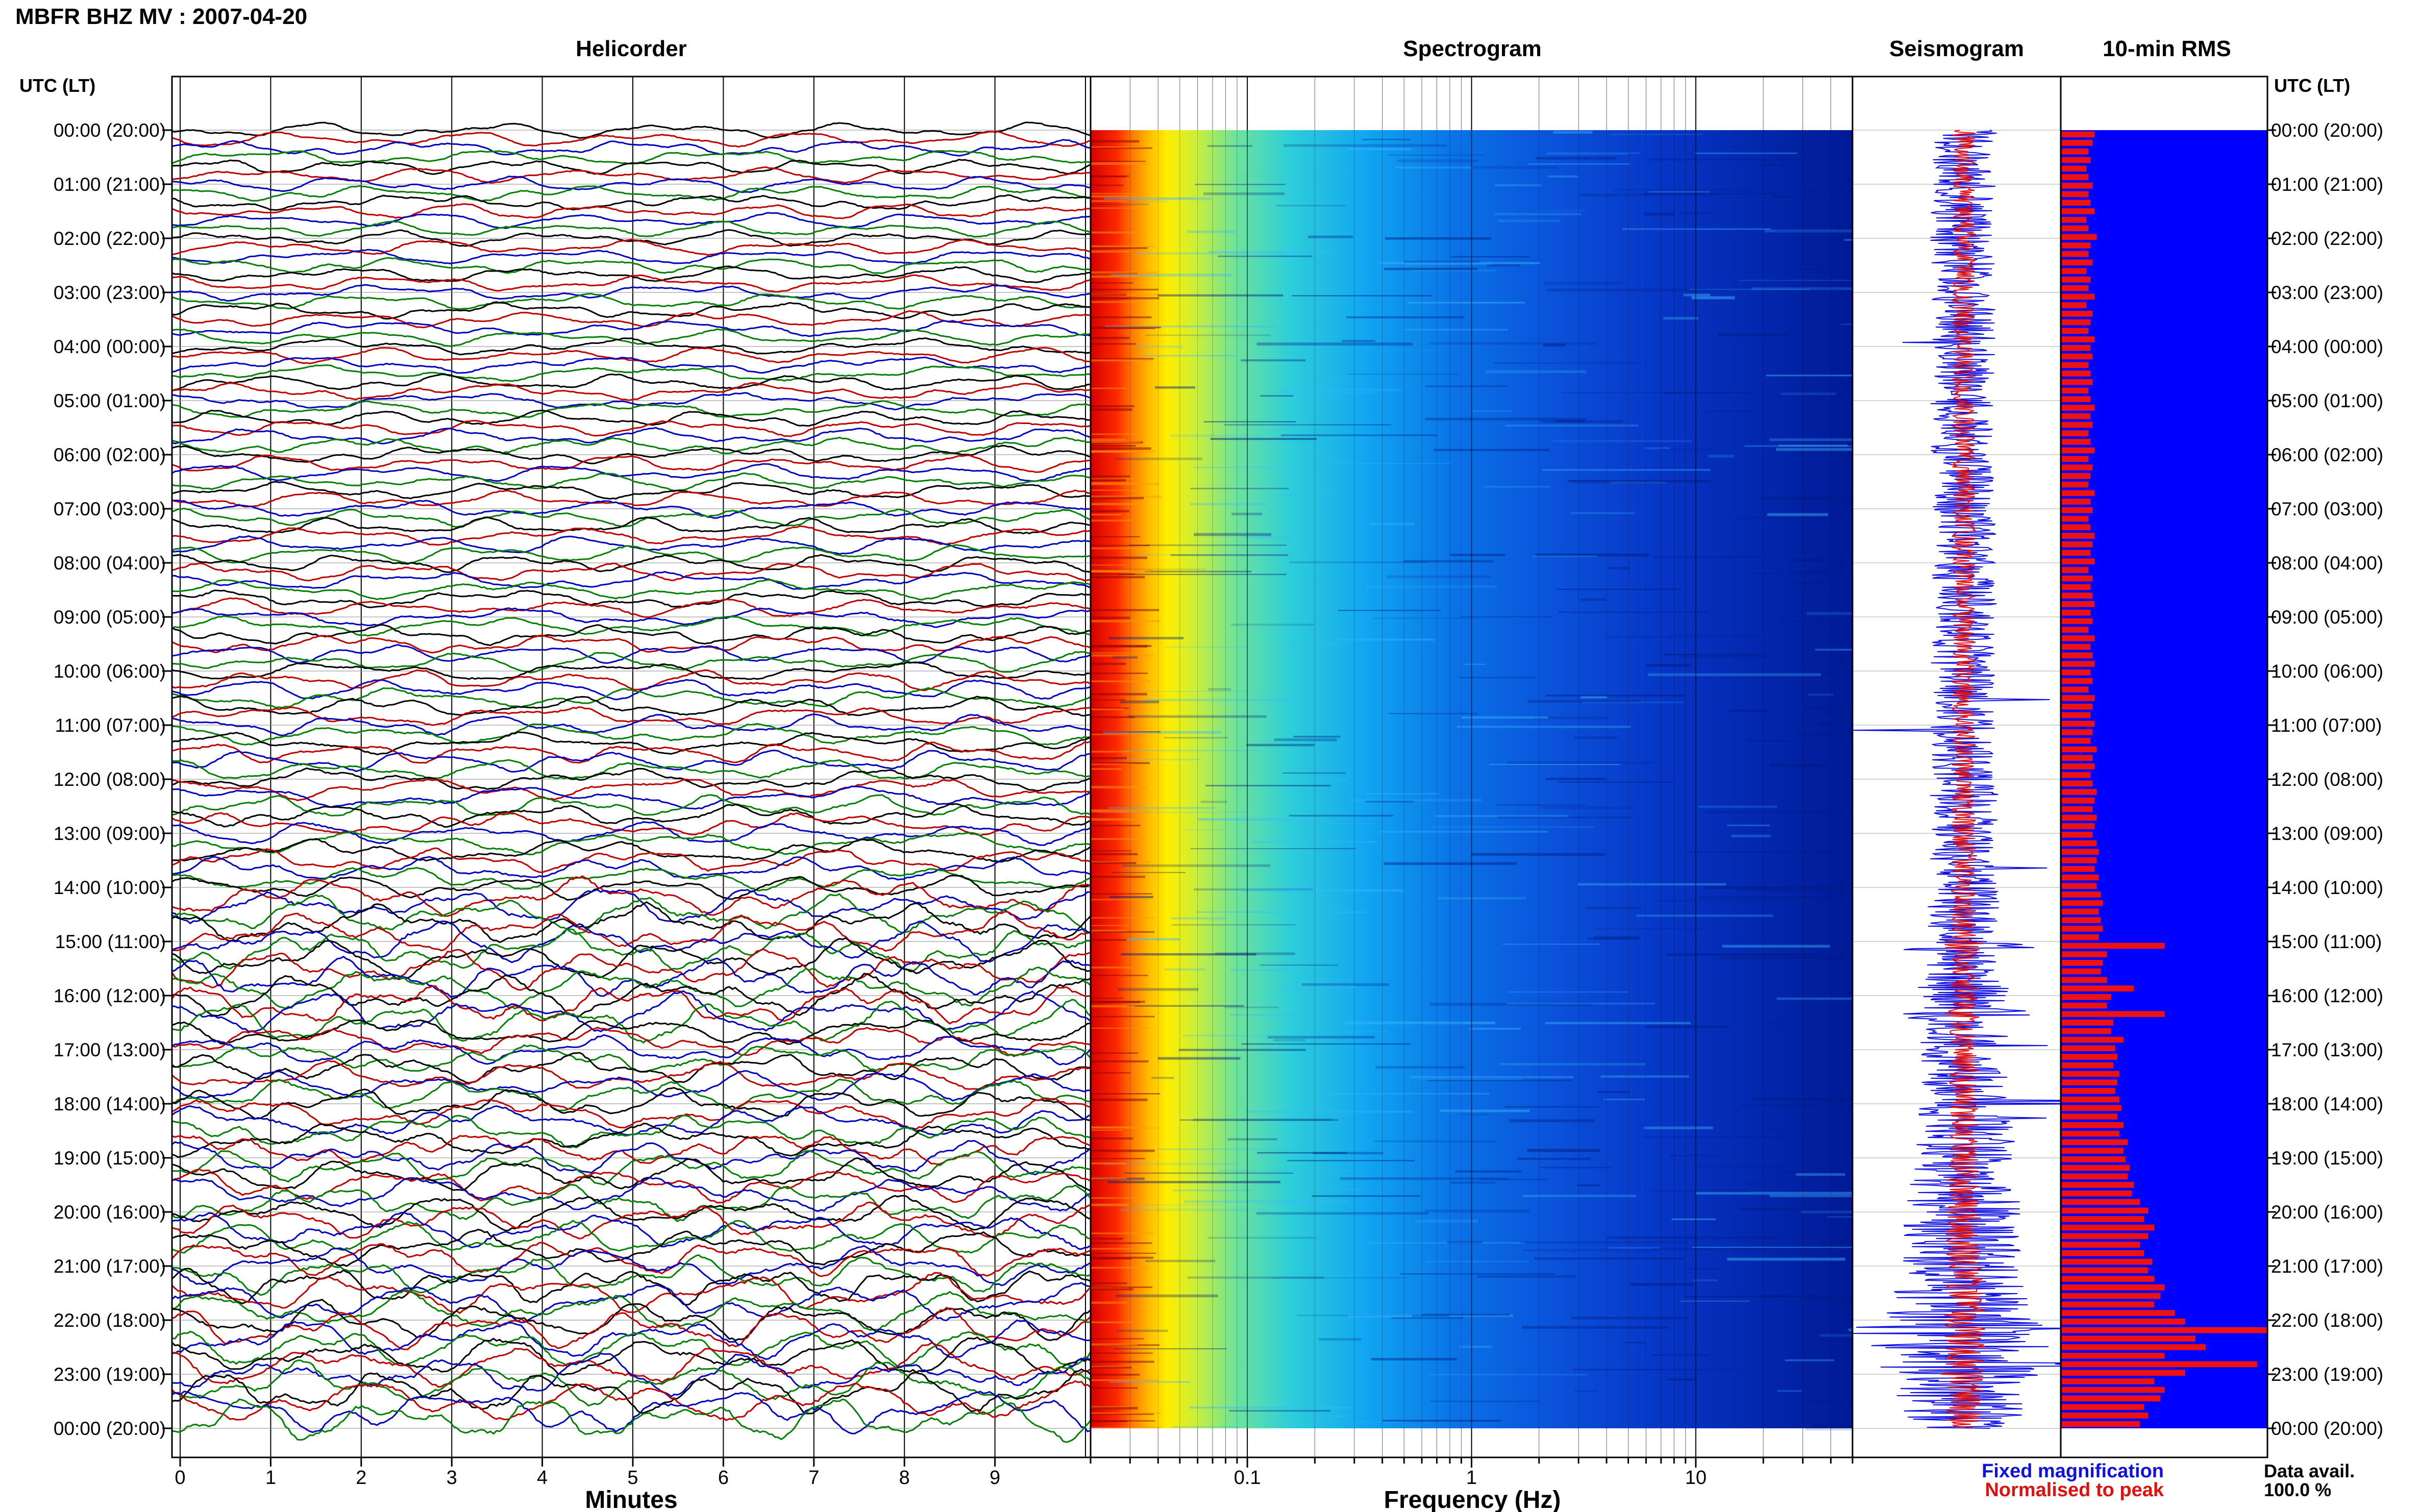  What do you see at coordinates (2327, 238) in the screenshot?
I see `time-label-right: 02:00 (22:00)` at bounding box center [2327, 238].